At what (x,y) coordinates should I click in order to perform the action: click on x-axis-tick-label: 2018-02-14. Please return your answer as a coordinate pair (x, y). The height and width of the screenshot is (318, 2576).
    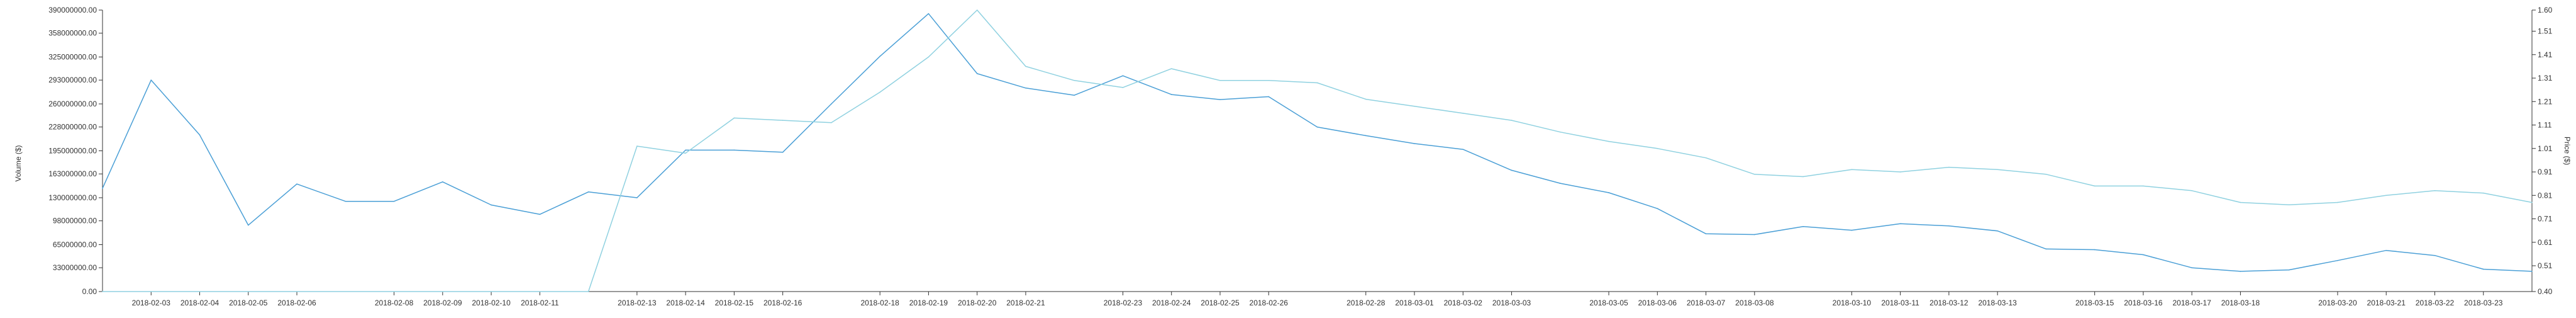
    Looking at the image, I should click on (685, 302).